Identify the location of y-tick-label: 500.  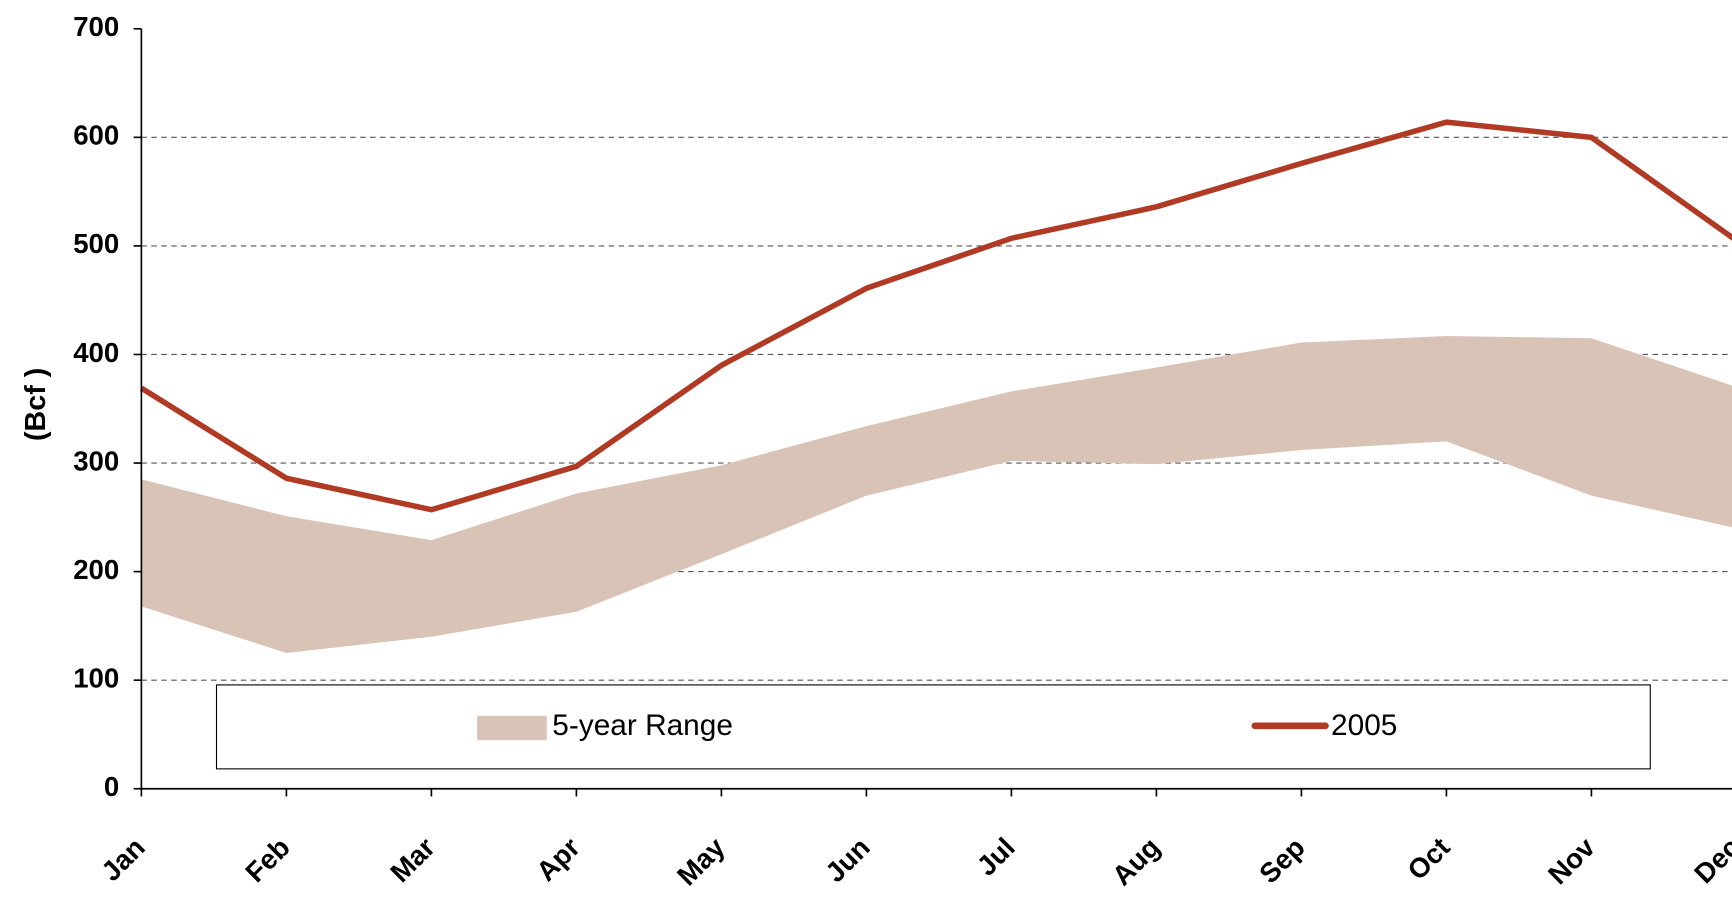
(96, 243).